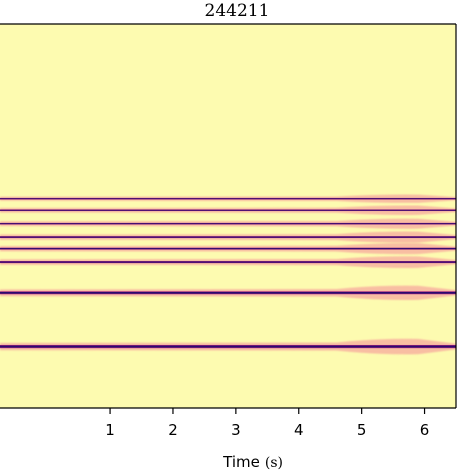 The image size is (474, 474). I want to click on x-tick-label: 2, so click(173, 430).